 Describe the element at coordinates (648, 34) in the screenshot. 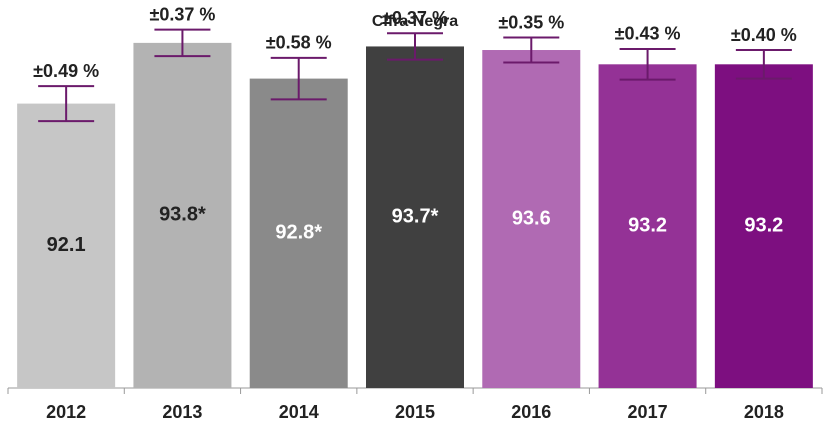

I see `error-label: ±0.43 %` at that location.